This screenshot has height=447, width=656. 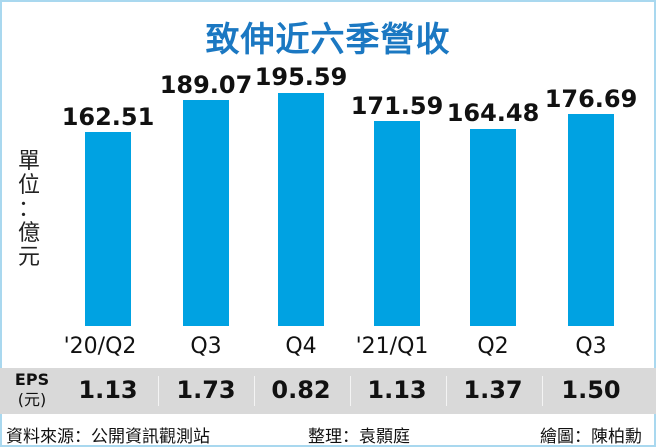 What do you see at coordinates (301, 209) in the screenshot?
I see `bar-20q4` at bounding box center [301, 209].